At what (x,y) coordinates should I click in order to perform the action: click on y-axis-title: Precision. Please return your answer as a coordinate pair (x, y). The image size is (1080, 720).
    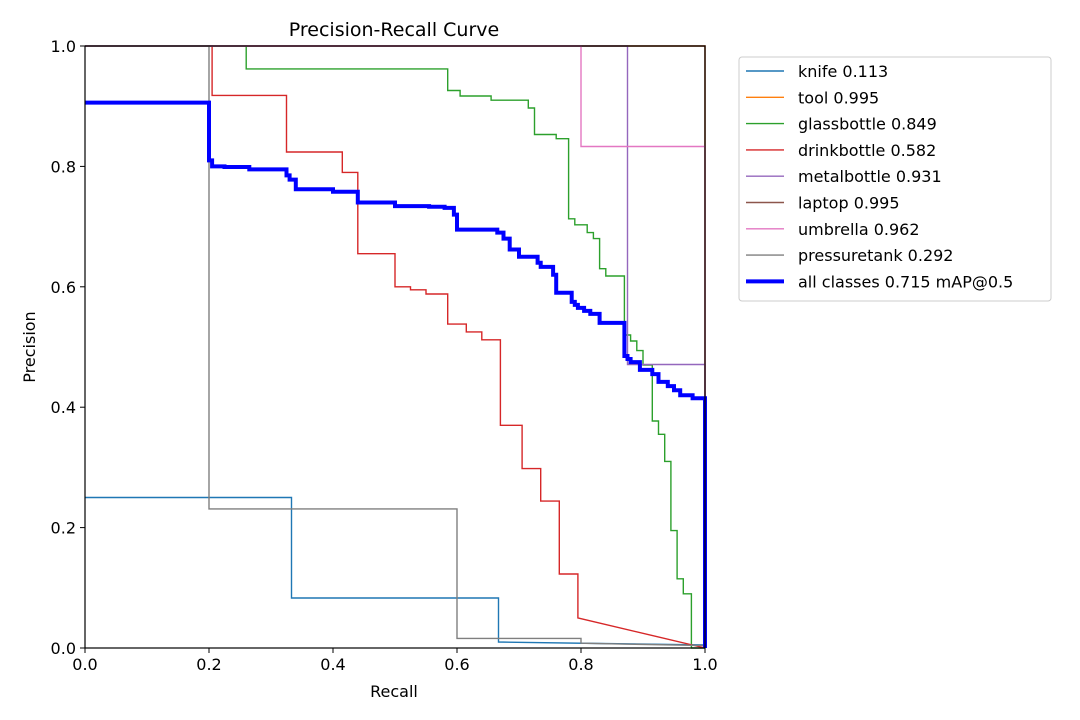
    Looking at the image, I should click on (29, 346).